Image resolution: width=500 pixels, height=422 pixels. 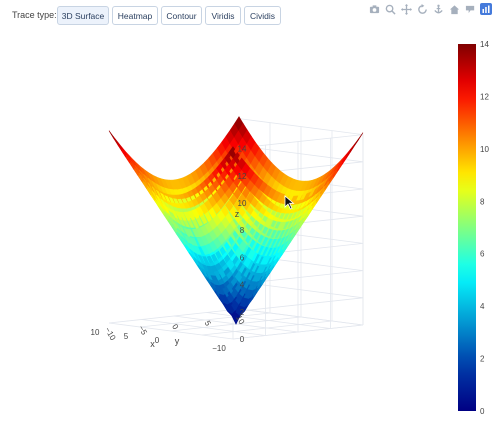 I want to click on plotly-logo-icon, so click(x=486, y=9).